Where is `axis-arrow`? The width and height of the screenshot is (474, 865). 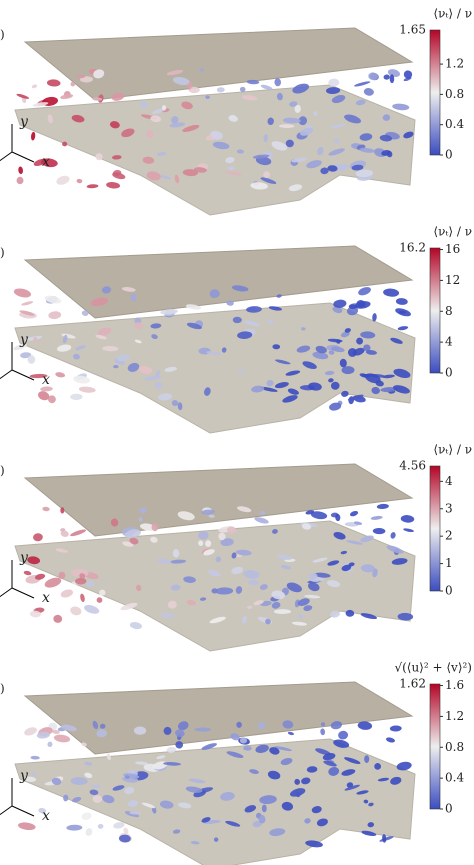
axis-arrow is located at coordinates (23, 157).